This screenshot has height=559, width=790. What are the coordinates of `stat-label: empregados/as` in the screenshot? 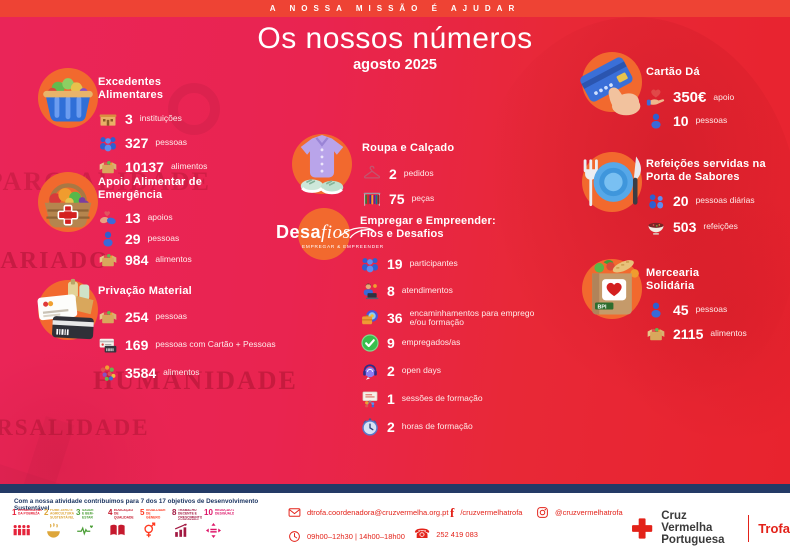 It's located at (431, 342).